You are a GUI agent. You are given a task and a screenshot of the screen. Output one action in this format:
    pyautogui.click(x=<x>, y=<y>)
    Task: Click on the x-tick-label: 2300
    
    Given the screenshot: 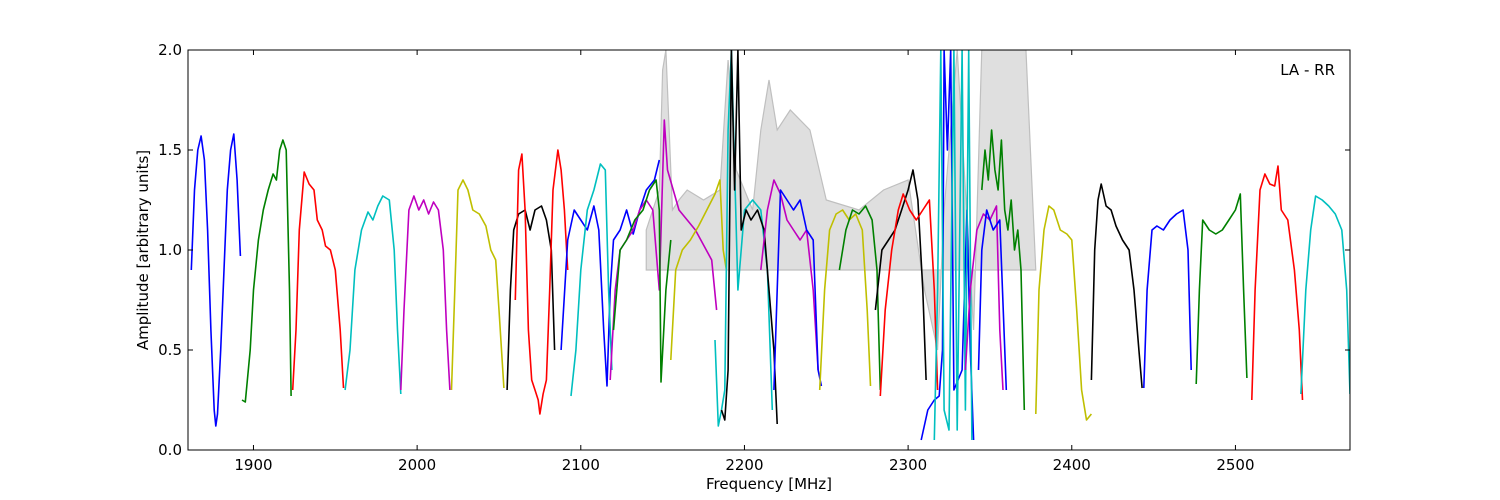 What is the action you would take?
    pyautogui.click(x=908, y=465)
    